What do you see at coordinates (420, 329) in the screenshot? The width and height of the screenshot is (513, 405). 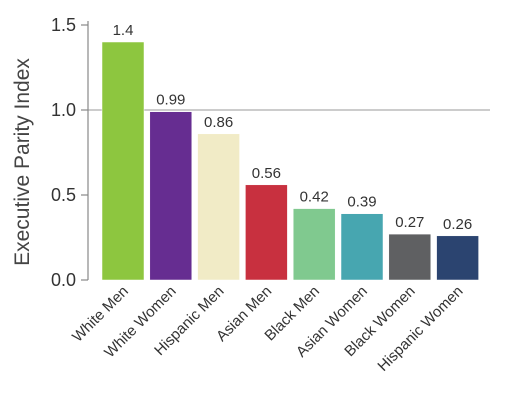 I see `category-label: Hispanic Women` at bounding box center [420, 329].